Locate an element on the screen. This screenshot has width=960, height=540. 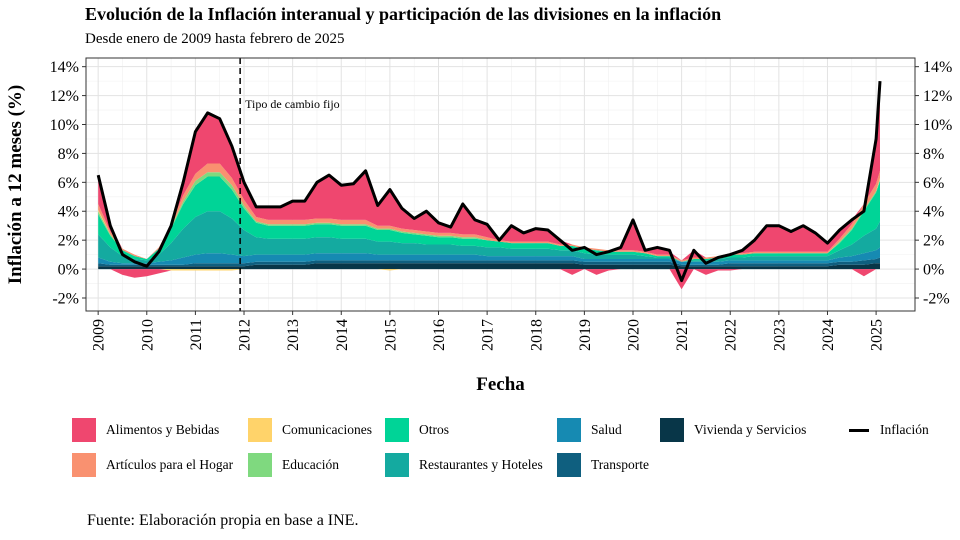
legend-item-vivienda: Vivienda y Servicios is located at coordinates (733, 430).